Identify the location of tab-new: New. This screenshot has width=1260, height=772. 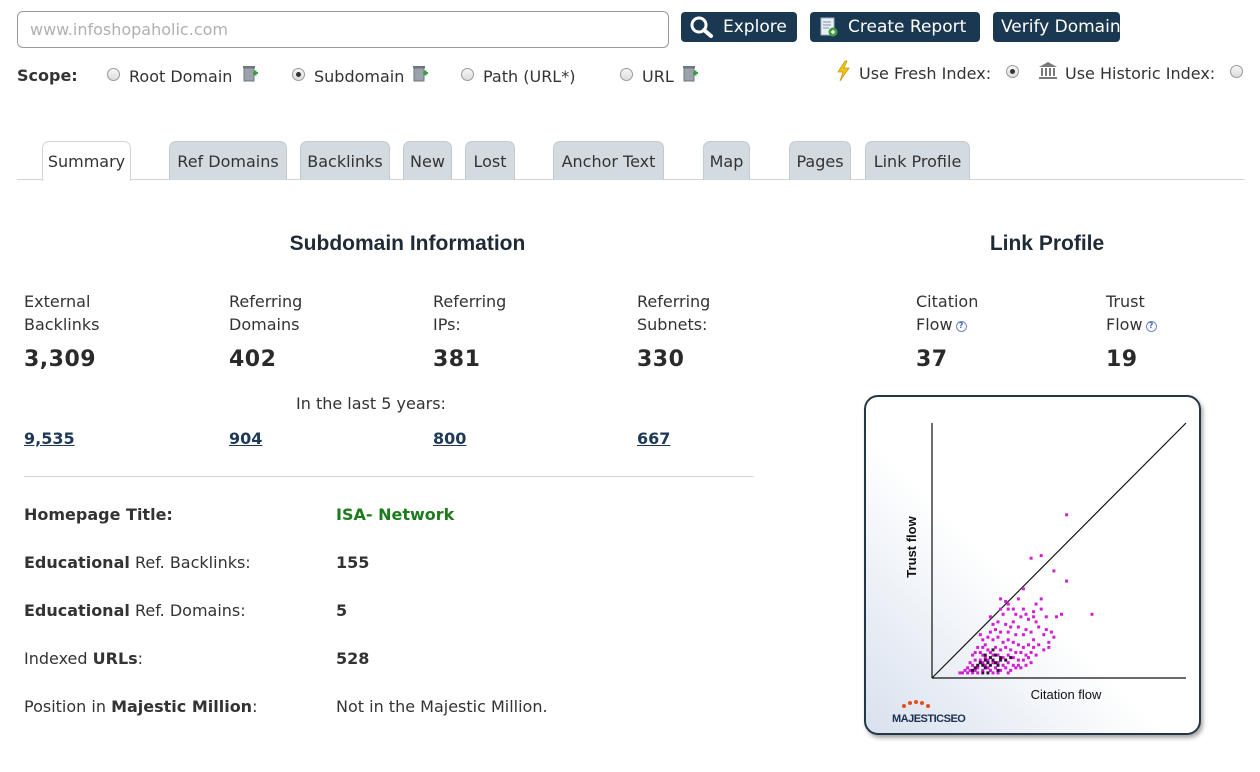
(427, 160).